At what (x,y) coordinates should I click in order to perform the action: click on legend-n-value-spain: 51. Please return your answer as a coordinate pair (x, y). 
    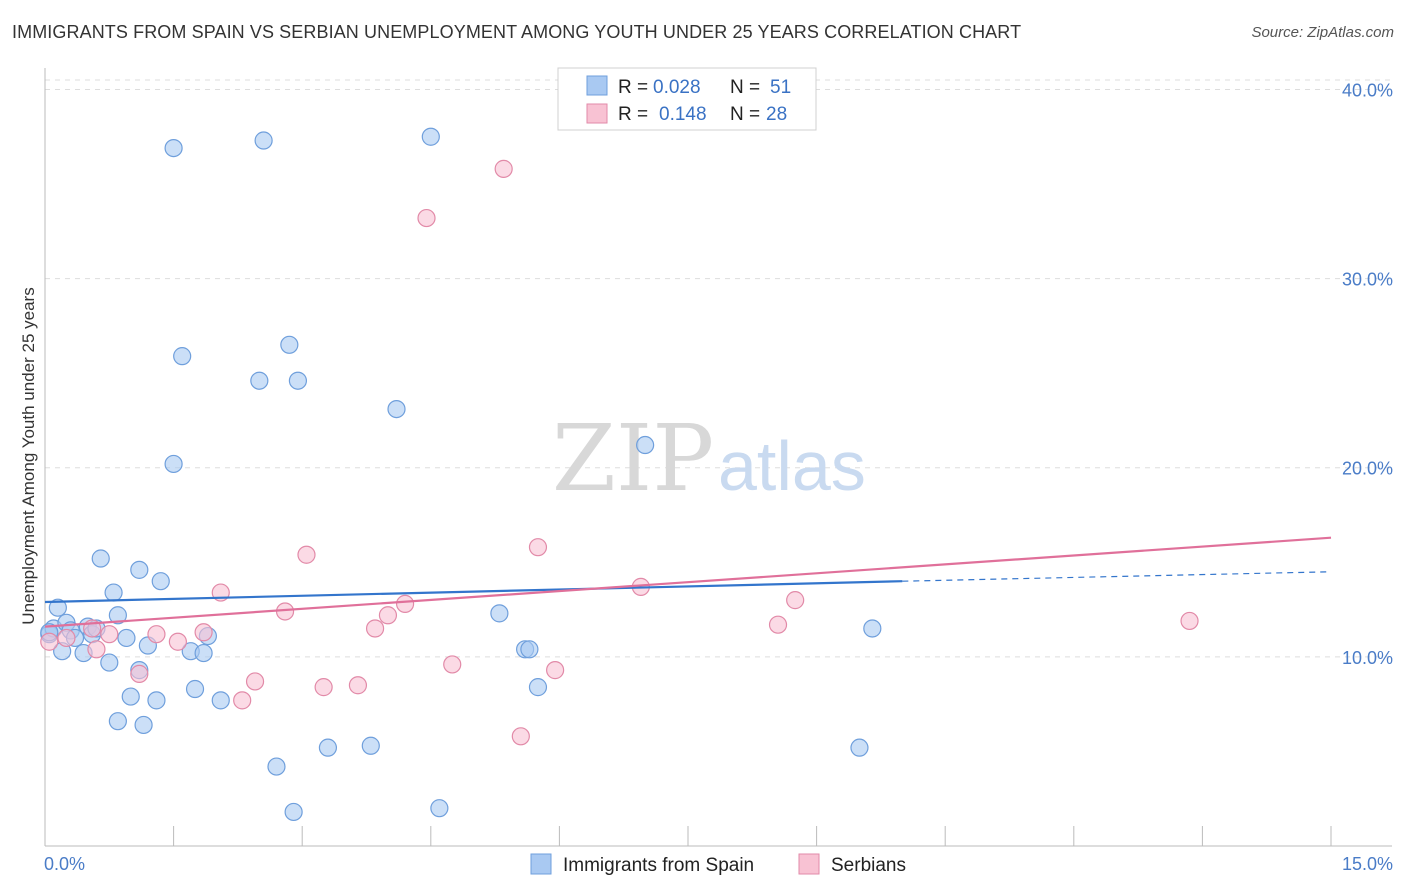
    Looking at the image, I should click on (780, 87).